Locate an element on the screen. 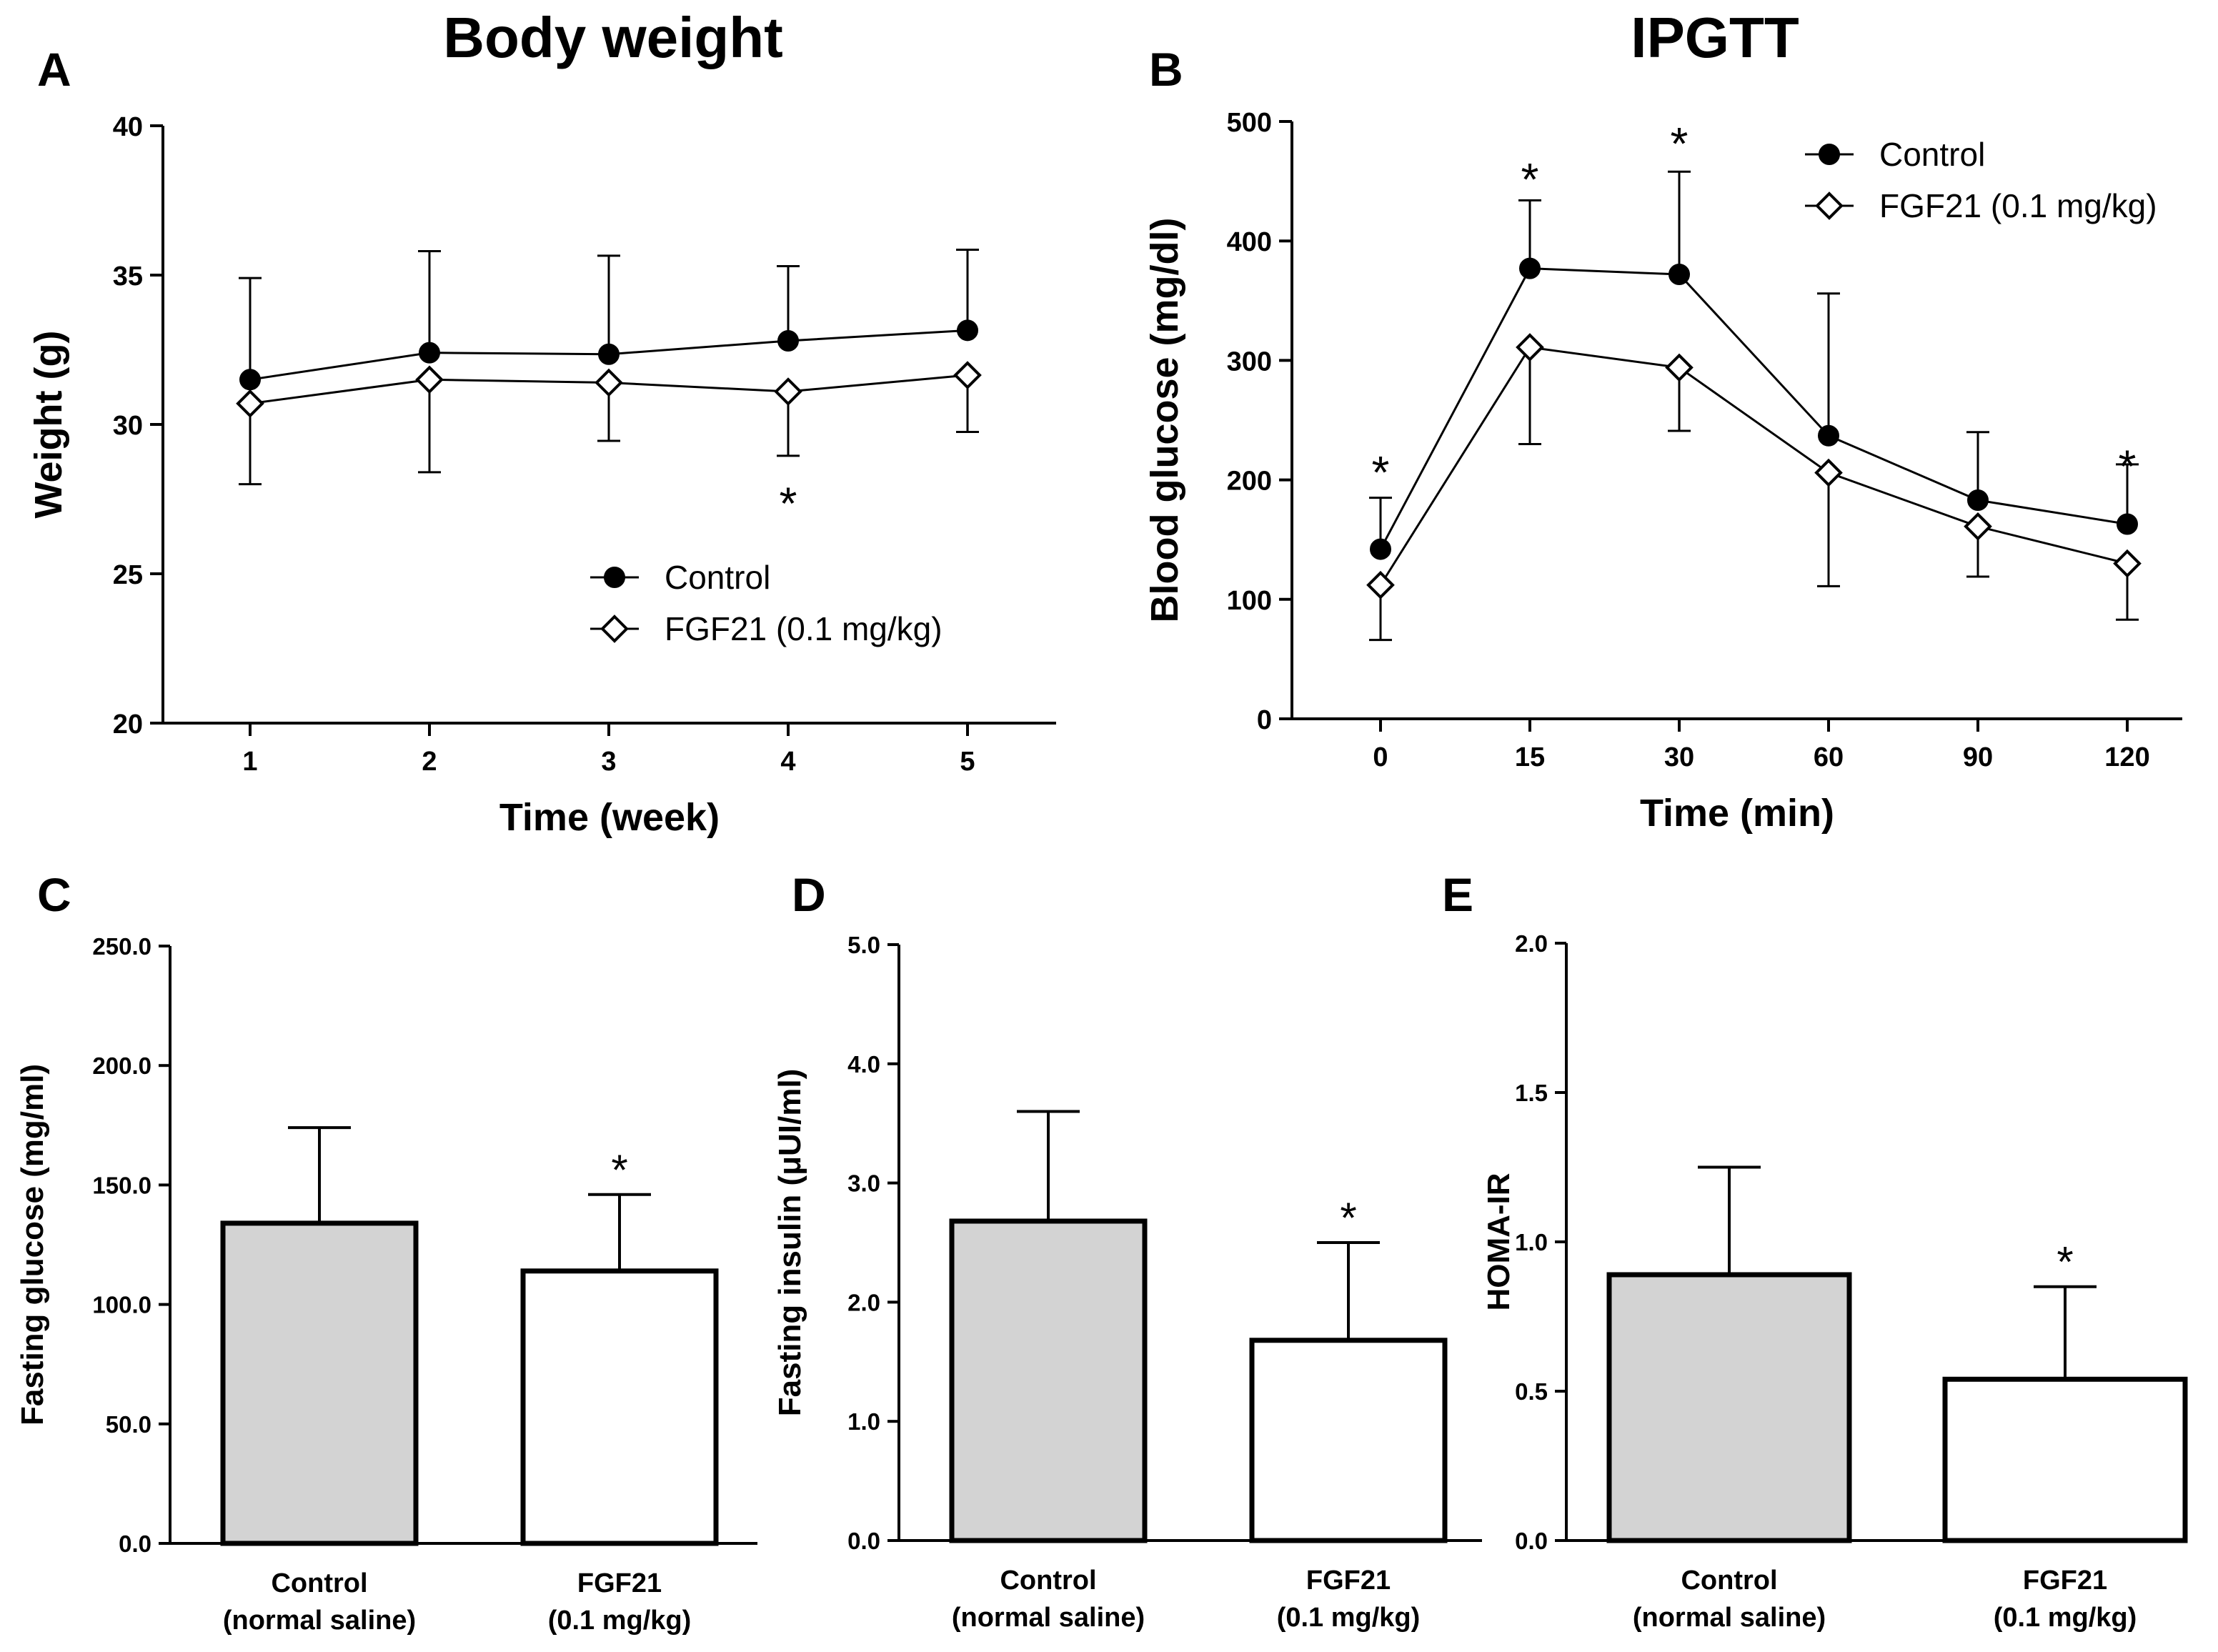 Image resolution: width=2218 pixels, height=1652 pixels. panel-b-y-tick-label: 0 is located at coordinates (1264, 720).